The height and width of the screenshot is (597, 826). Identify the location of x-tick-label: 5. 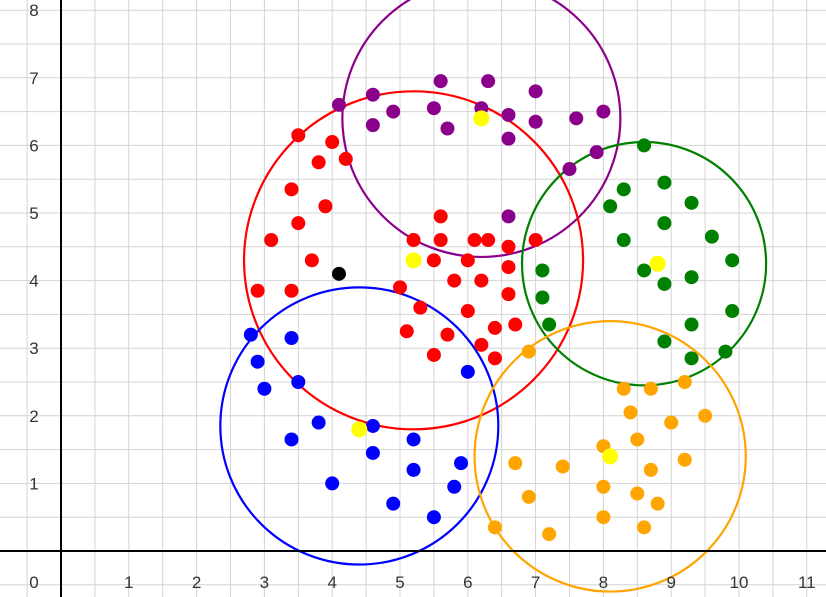
(399, 582).